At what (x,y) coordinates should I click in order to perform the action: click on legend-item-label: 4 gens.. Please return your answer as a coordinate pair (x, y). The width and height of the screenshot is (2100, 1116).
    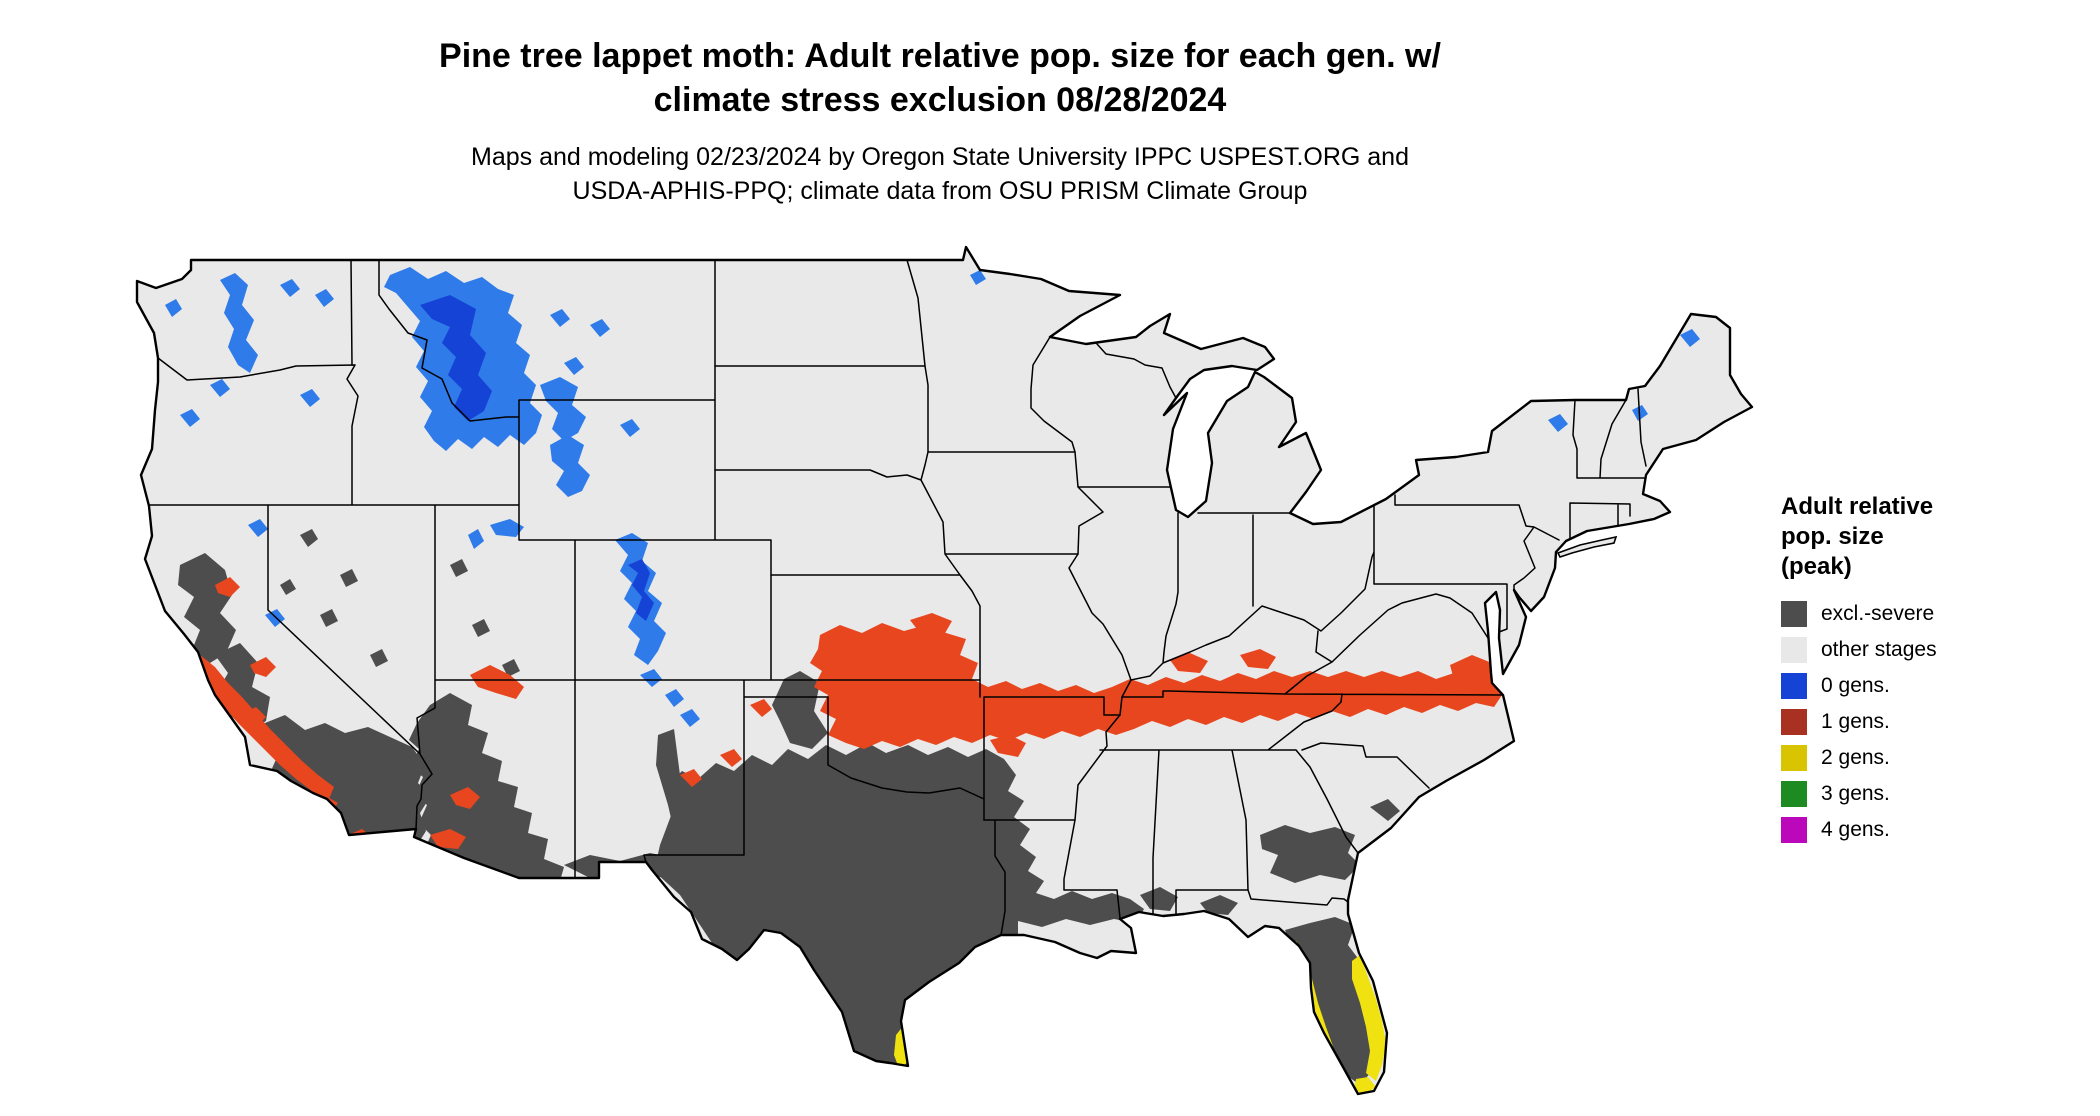
    Looking at the image, I should click on (1855, 829).